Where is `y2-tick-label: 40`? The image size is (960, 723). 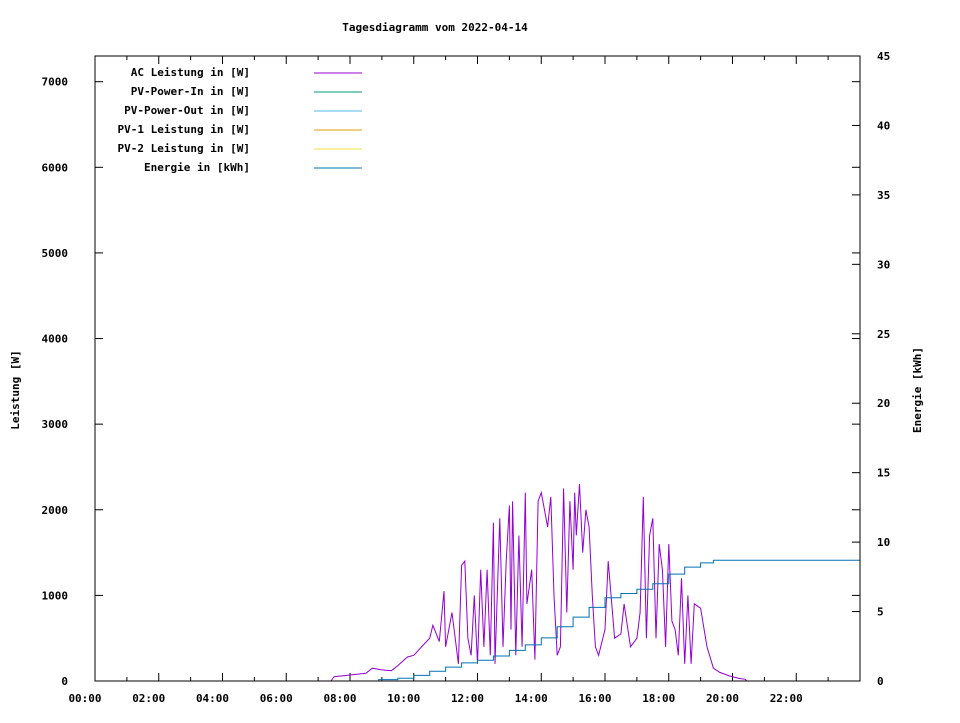
y2-tick-label: 40 is located at coordinates (883, 125).